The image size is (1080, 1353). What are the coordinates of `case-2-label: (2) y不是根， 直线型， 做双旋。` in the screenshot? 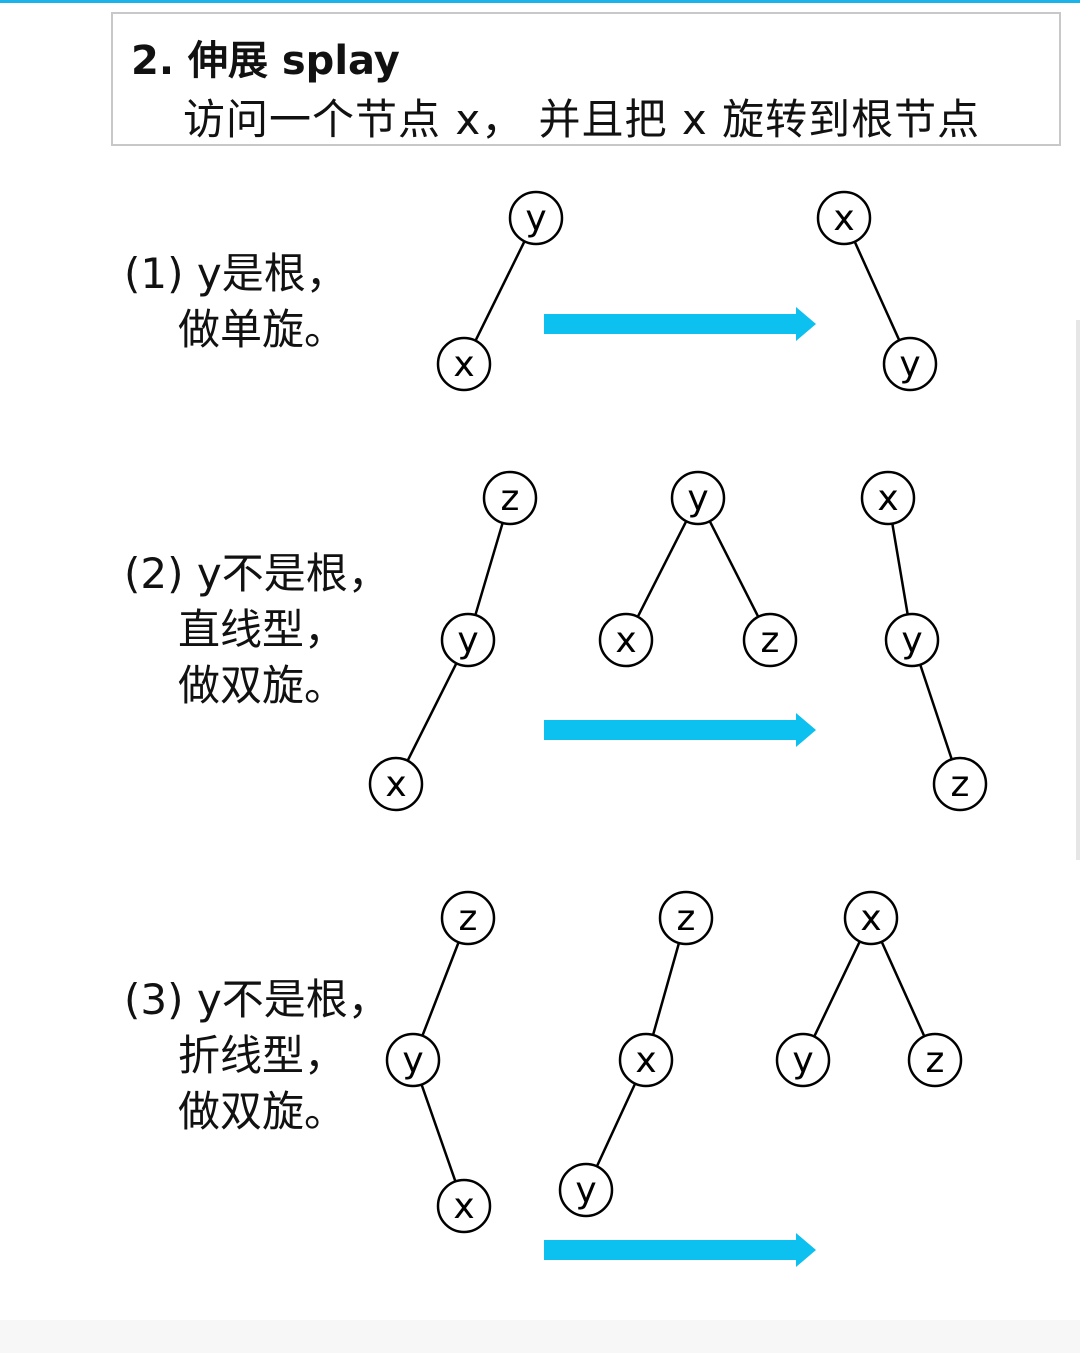 It's located at (257, 630).